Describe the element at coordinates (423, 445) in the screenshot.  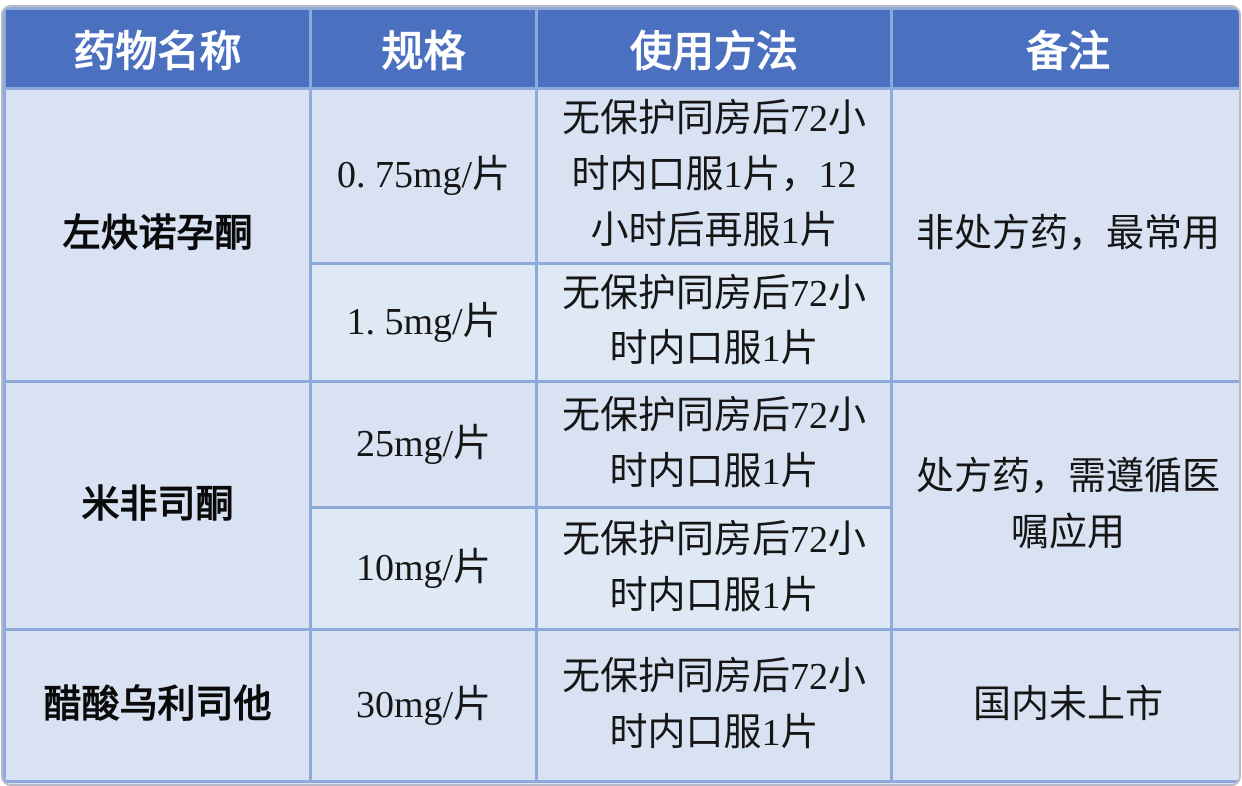
I see `cell-spec: 25mg/片` at that location.